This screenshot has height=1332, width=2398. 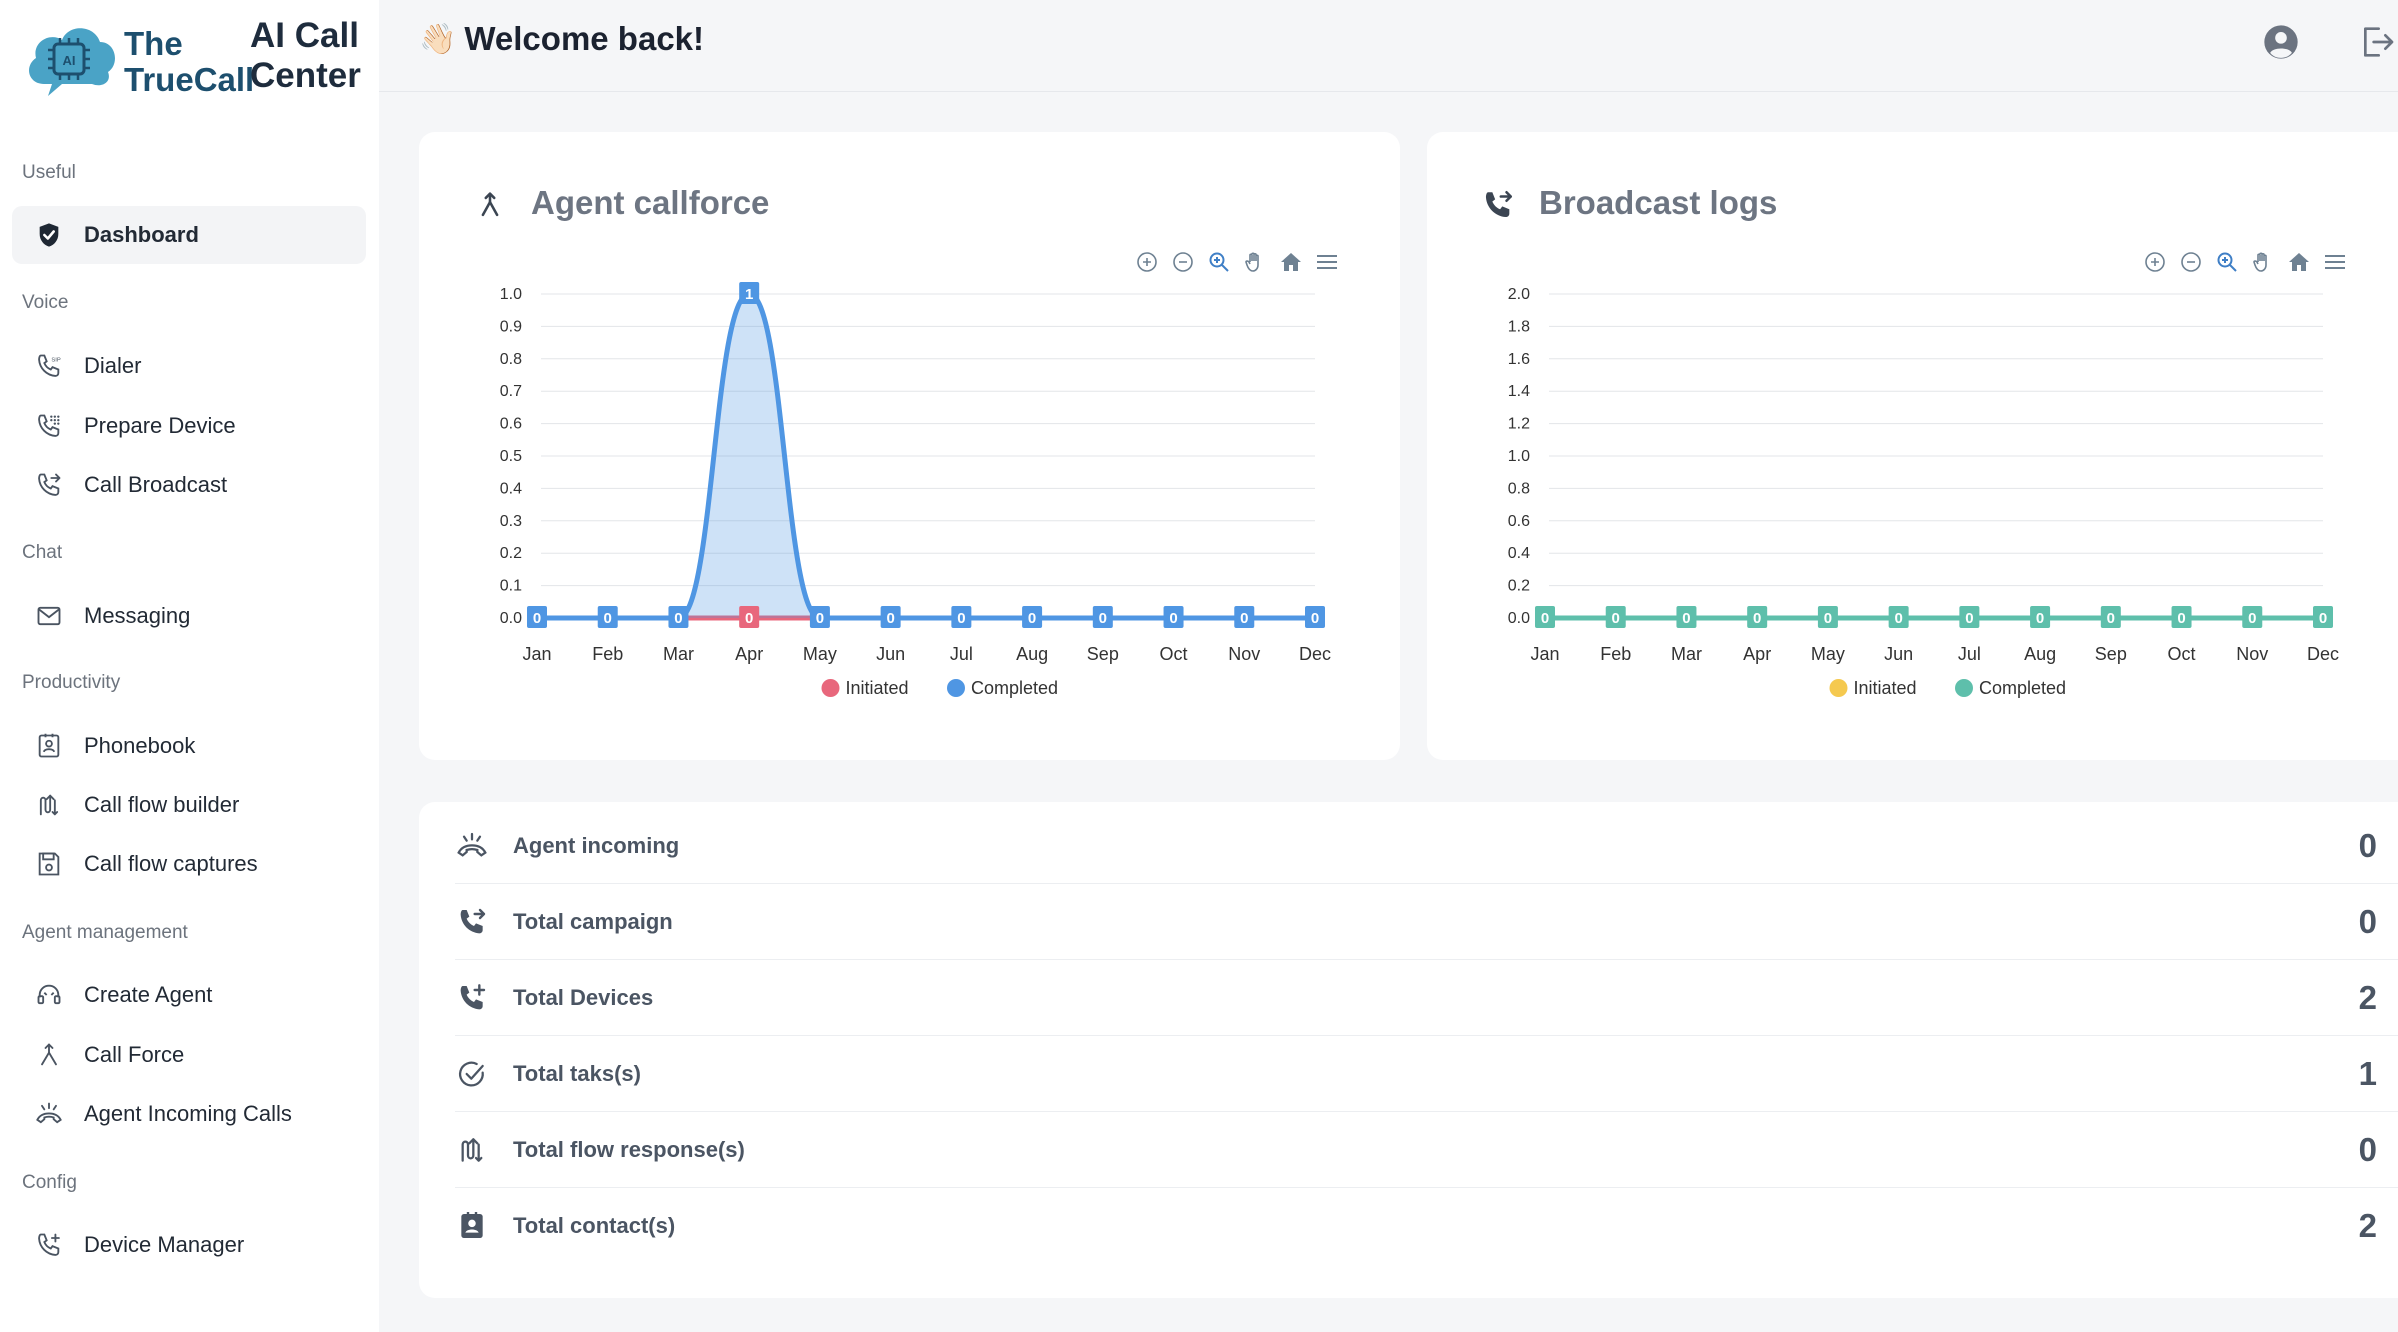 What do you see at coordinates (1969, 654) in the screenshot?
I see `x-tick-label: Jul` at bounding box center [1969, 654].